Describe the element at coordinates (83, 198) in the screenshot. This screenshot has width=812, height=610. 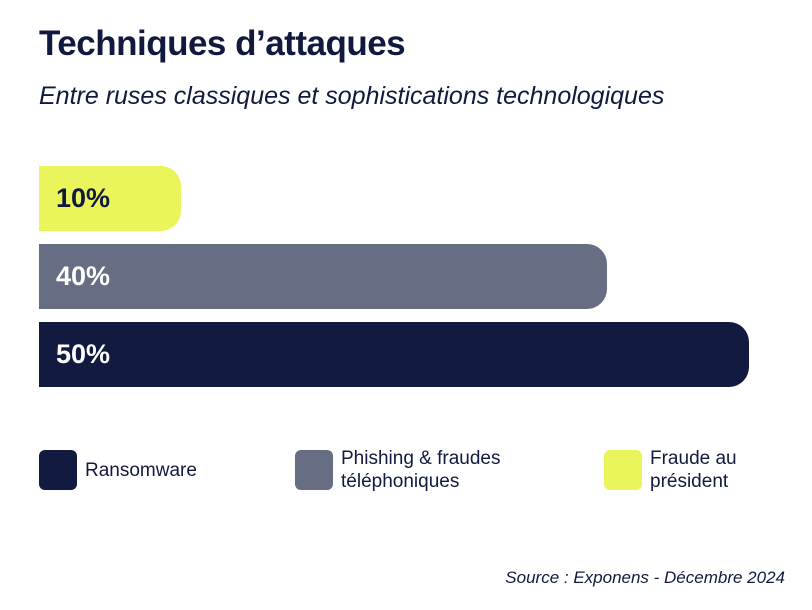
I see `bar-value-label: 10%` at that location.